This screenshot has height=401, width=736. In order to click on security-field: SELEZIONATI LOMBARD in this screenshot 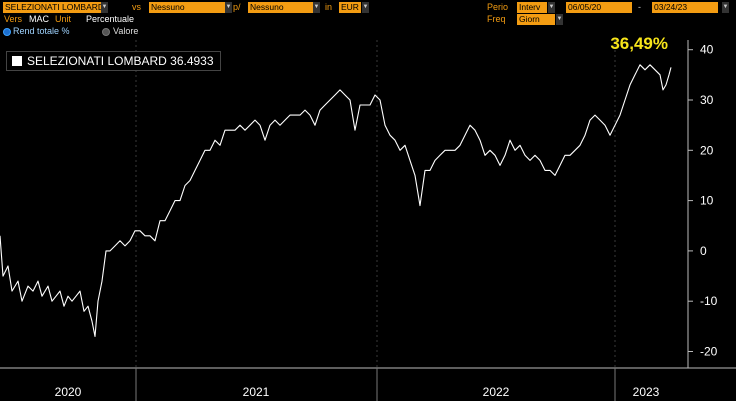, I will do `click(52, 7)`.